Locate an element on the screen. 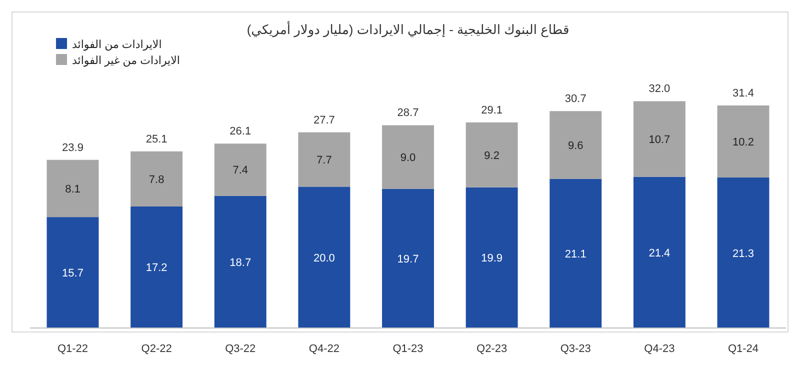 This screenshot has height=380, width=800. x-tick-label: Q2-22 is located at coordinates (156, 349).